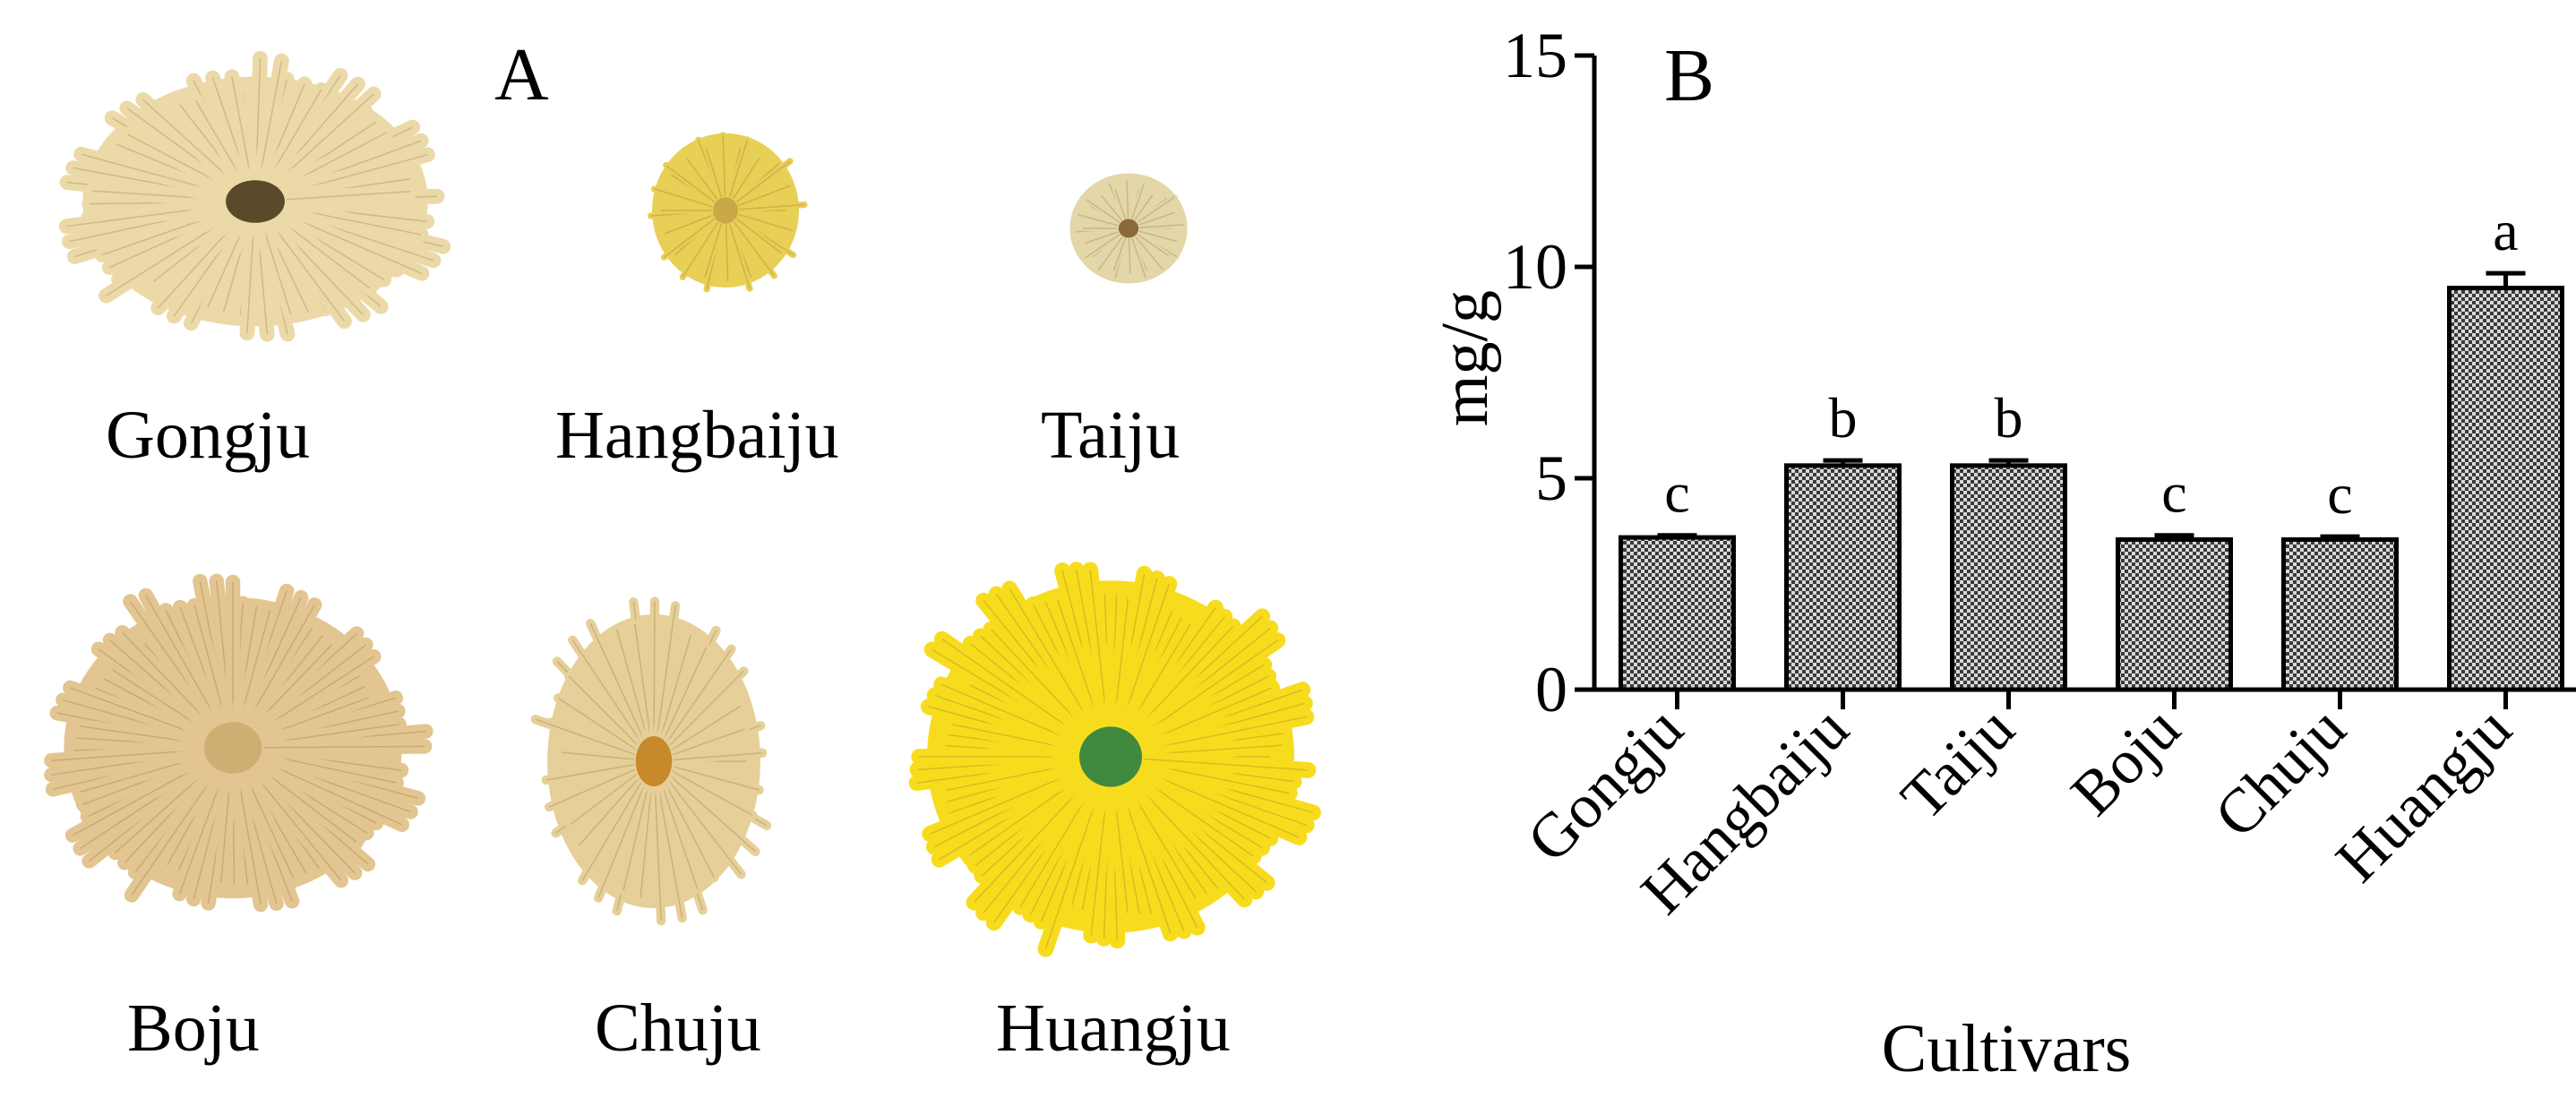  I want to click on huangju-flower-image, so click(1114, 760).